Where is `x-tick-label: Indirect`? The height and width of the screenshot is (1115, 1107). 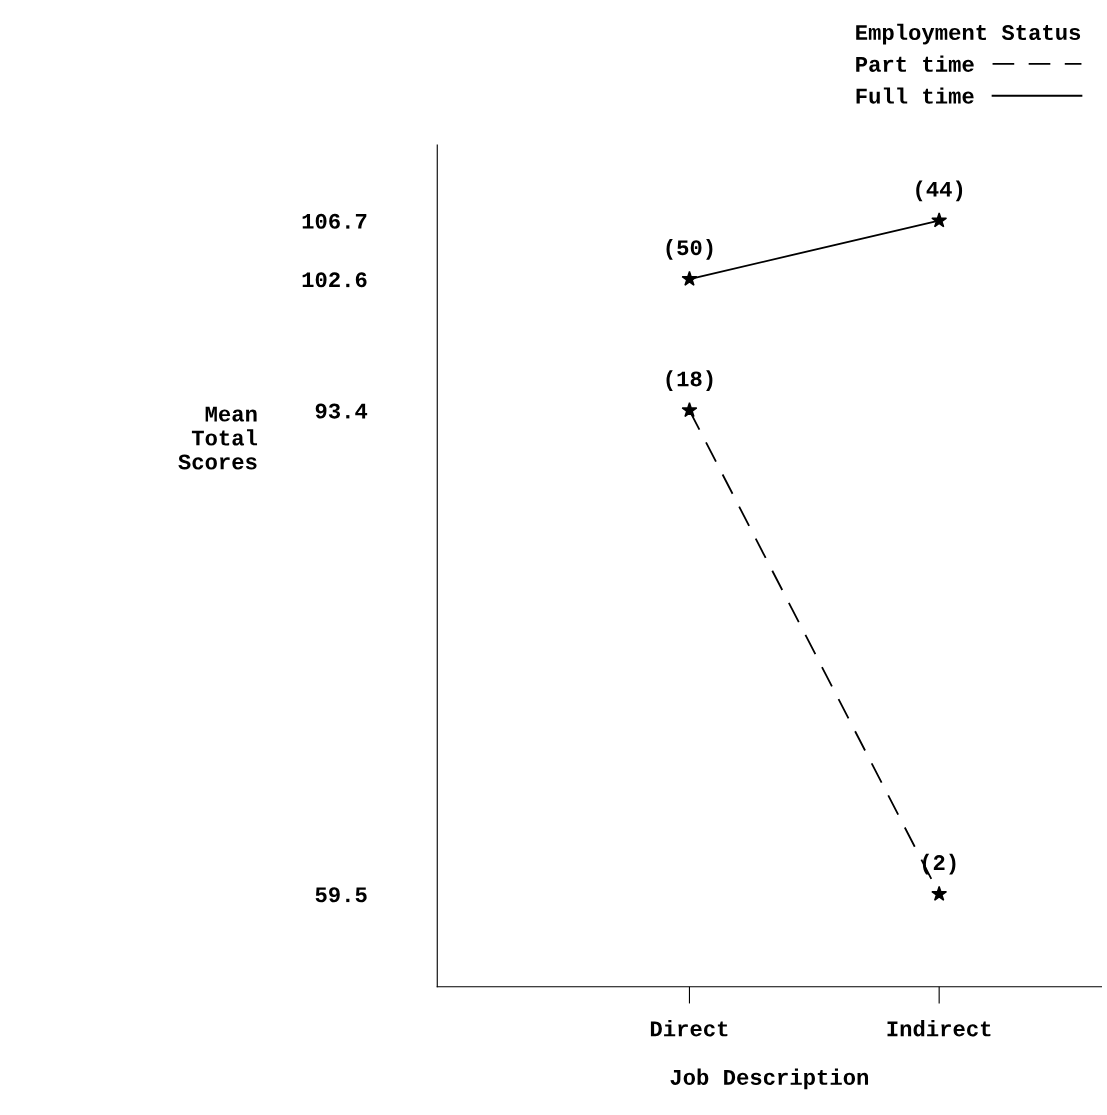
x-tick-label: Indirect is located at coordinates (939, 1028).